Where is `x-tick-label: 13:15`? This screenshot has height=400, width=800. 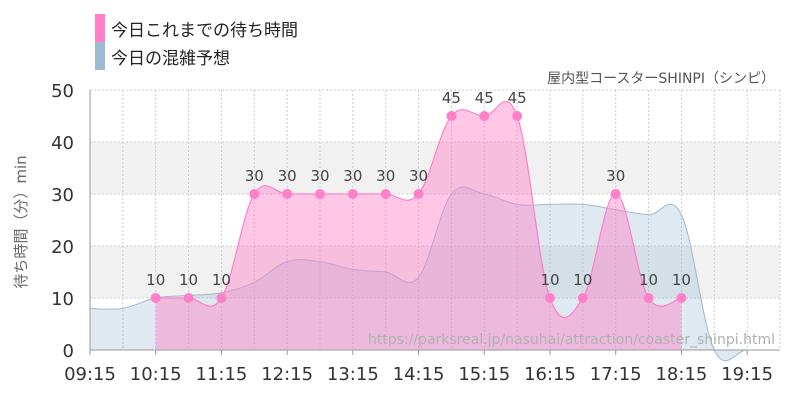 x-tick-label: 13:15 is located at coordinates (353, 374).